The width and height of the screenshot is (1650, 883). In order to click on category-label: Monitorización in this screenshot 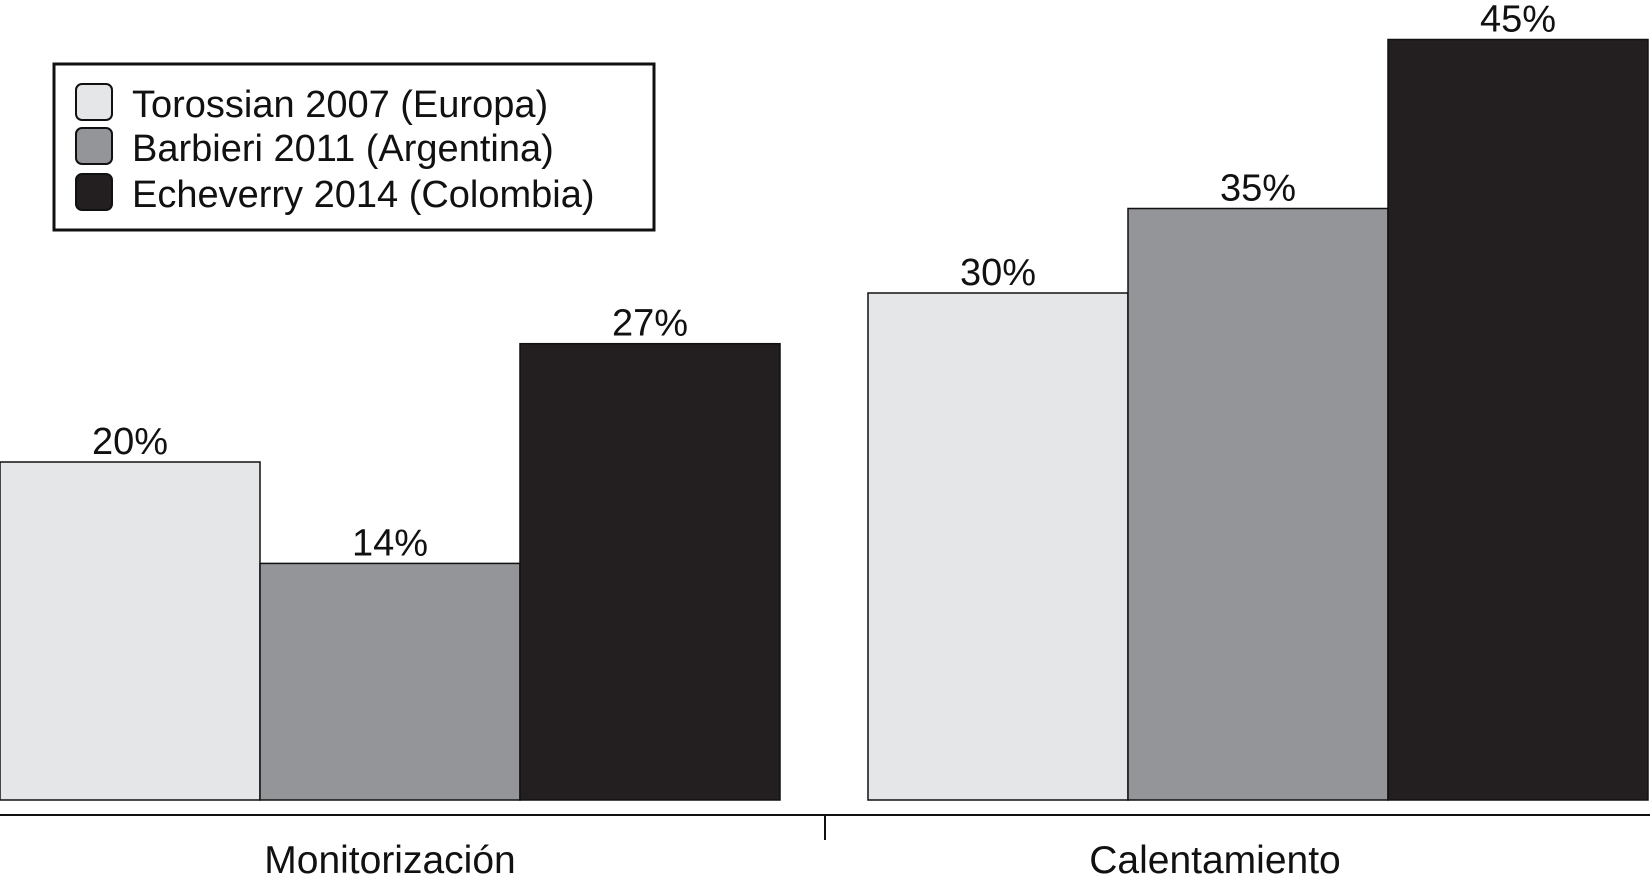, I will do `click(389, 860)`.